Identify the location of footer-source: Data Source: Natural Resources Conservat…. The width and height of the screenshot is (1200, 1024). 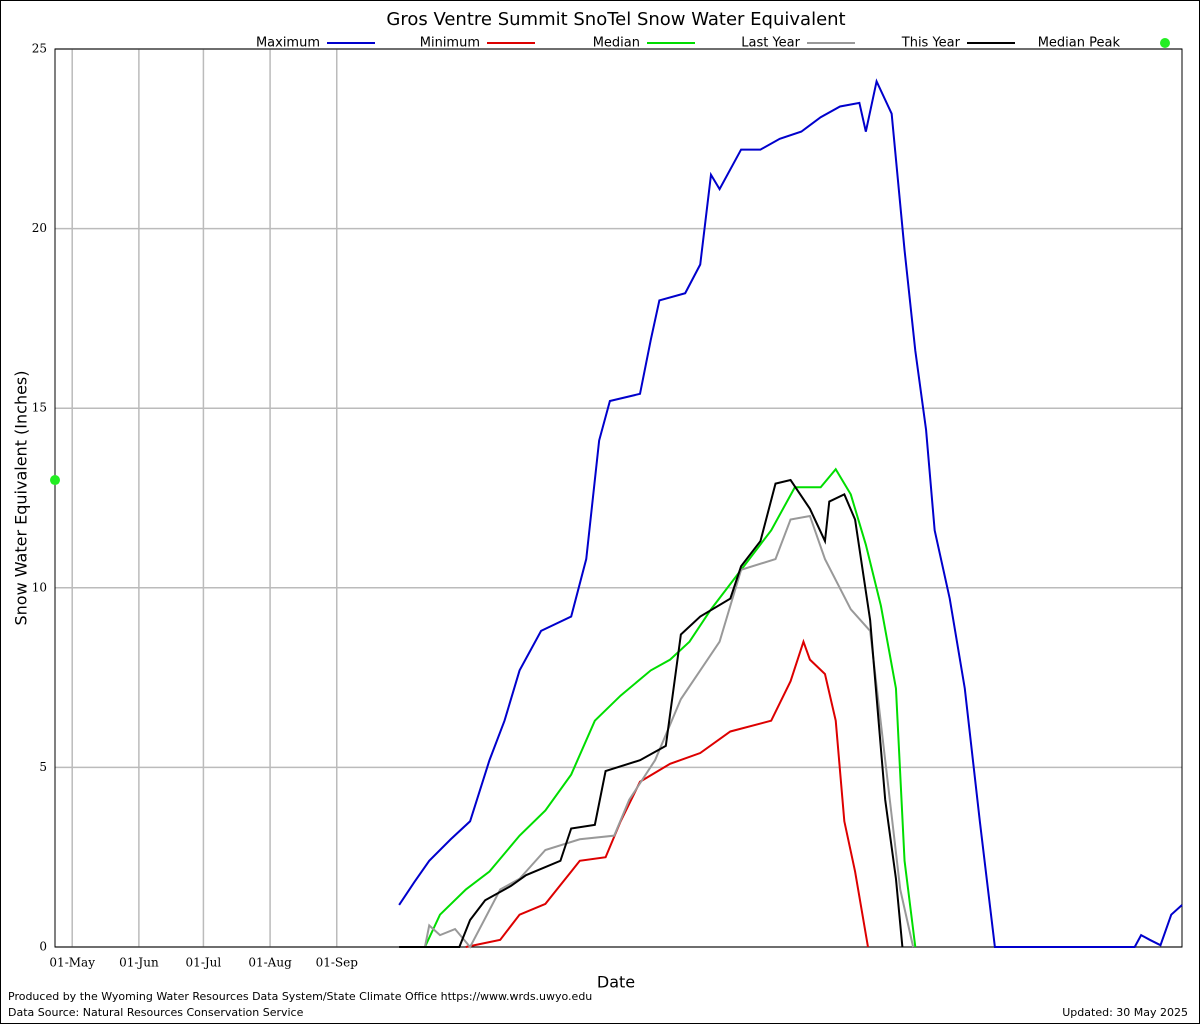
(156, 1012).